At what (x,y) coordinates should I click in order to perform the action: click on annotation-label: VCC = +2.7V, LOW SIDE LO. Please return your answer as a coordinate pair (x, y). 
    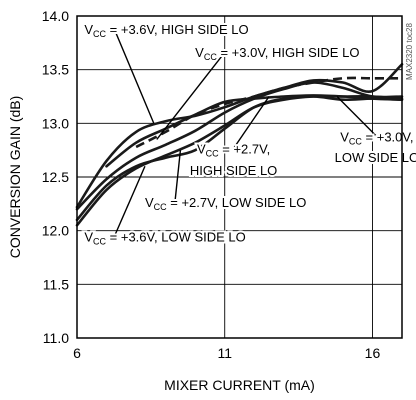
    Looking at the image, I should click on (225, 203).